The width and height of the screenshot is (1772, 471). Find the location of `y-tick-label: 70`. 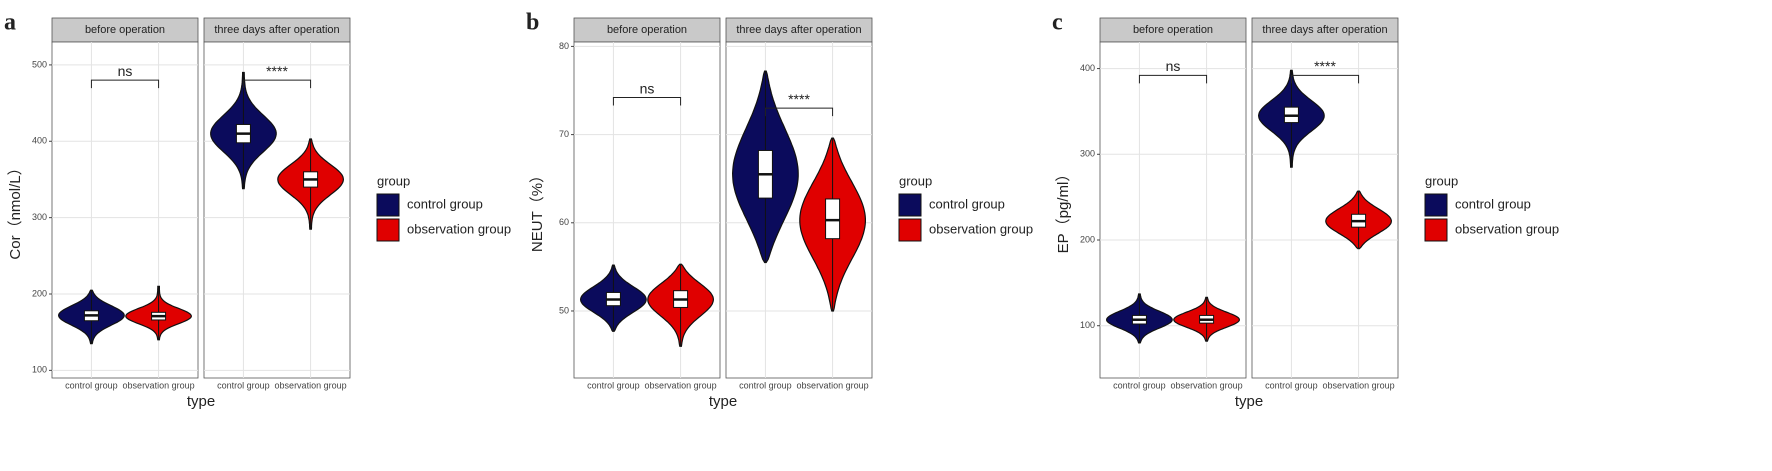

y-tick-label: 70 is located at coordinates (564, 134).